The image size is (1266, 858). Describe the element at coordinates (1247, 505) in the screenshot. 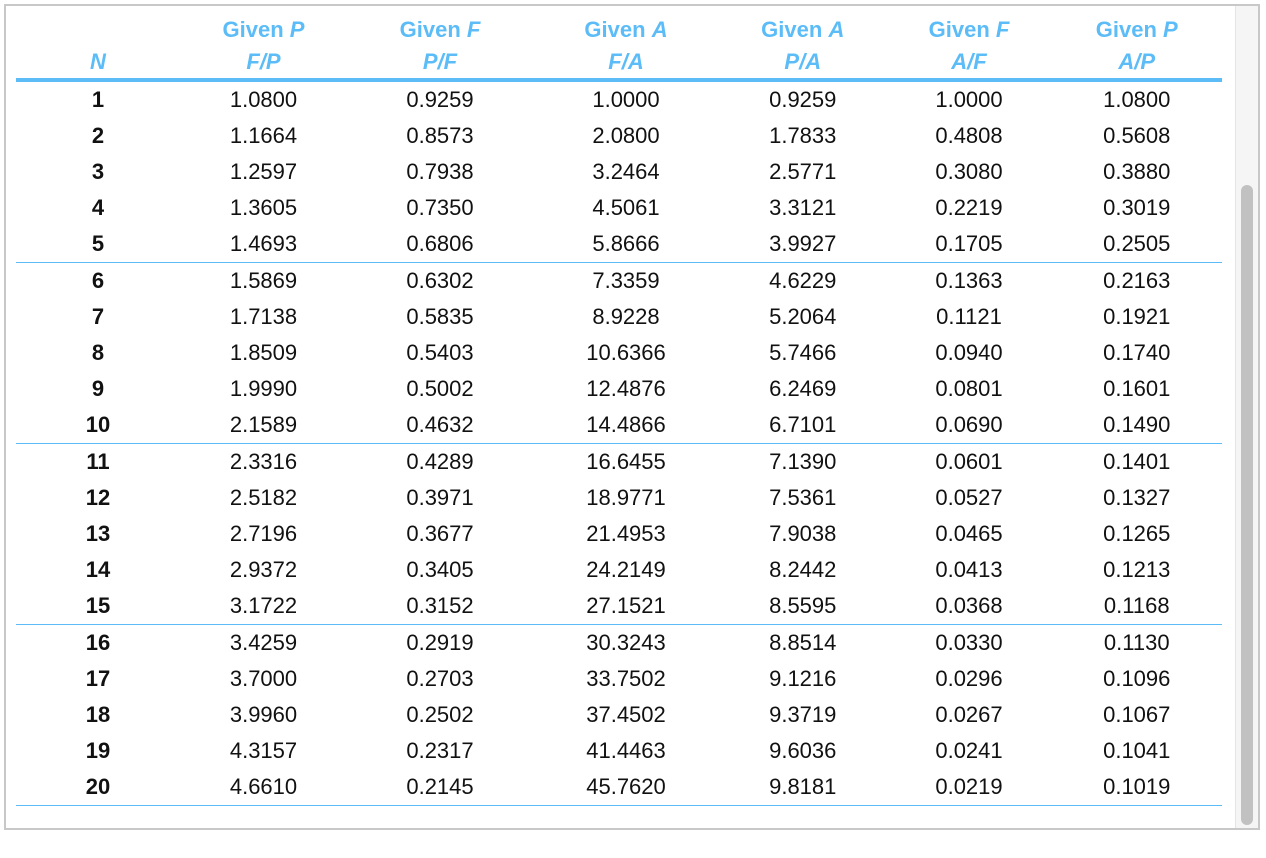

I see `scrollbar-thumb` at that location.